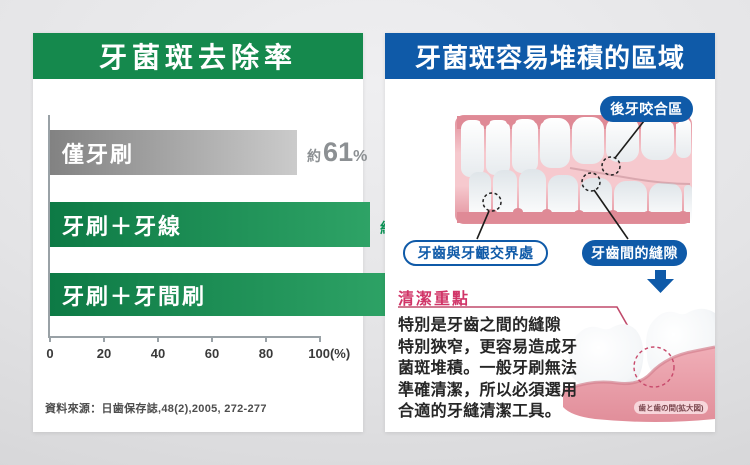 This screenshot has height=465, width=750. What do you see at coordinates (573, 169) in the screenshot?
I see `teeth-illustration` at bounding box center [573, 169].